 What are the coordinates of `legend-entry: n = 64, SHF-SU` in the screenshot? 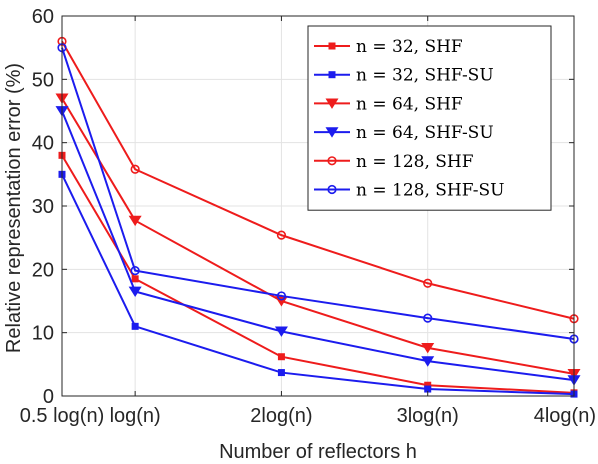 It's located at (404, 133).